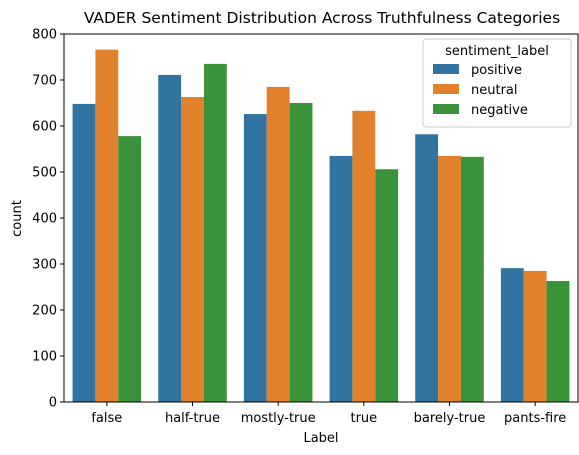  I want to click on legend-box, so click(497, 83).